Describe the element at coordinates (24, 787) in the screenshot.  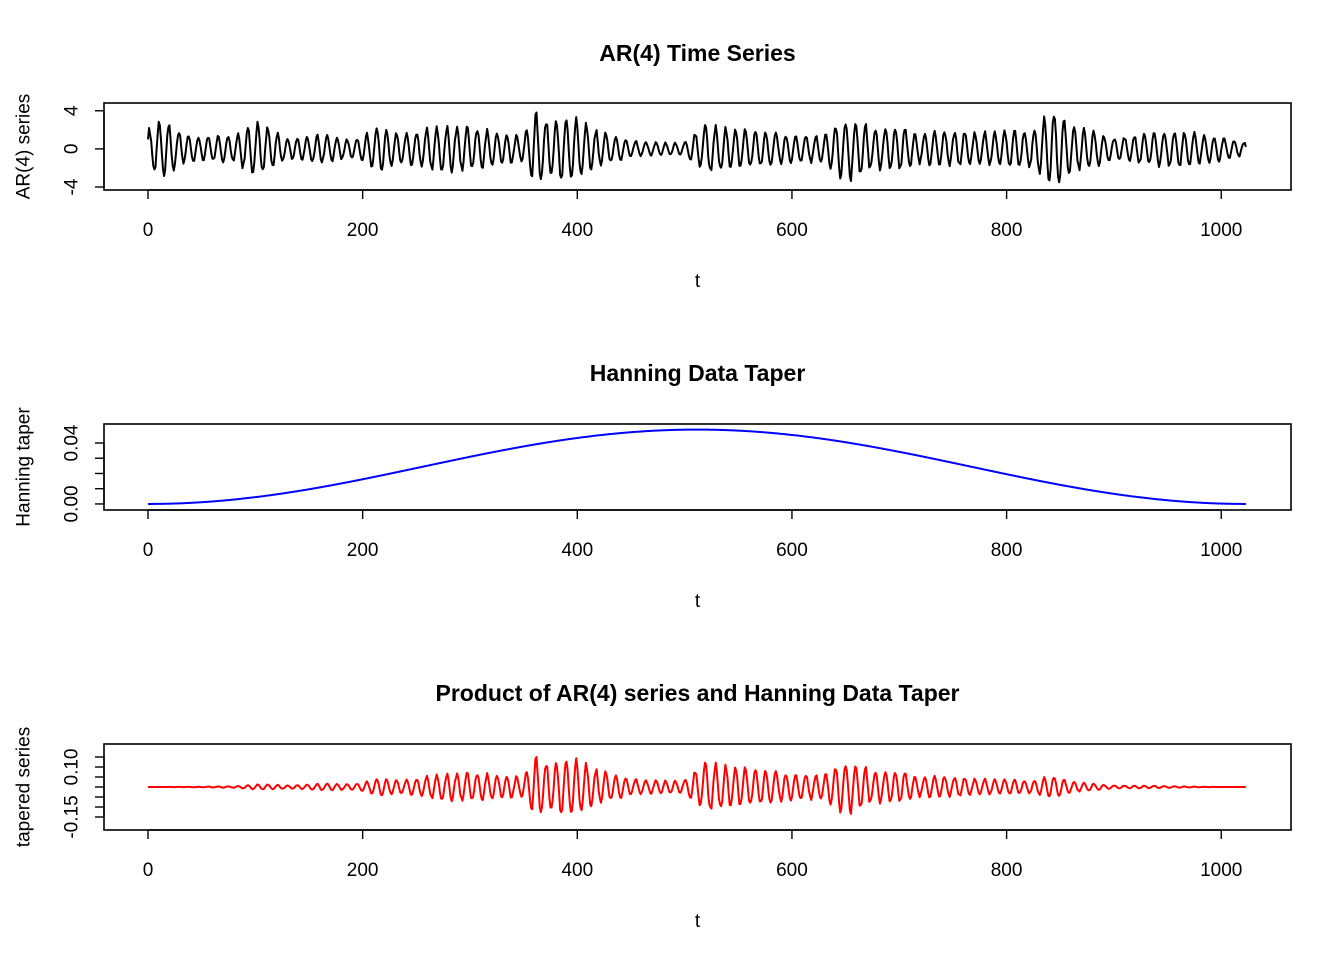
I see `y-axis-label: tapered series` at that location.